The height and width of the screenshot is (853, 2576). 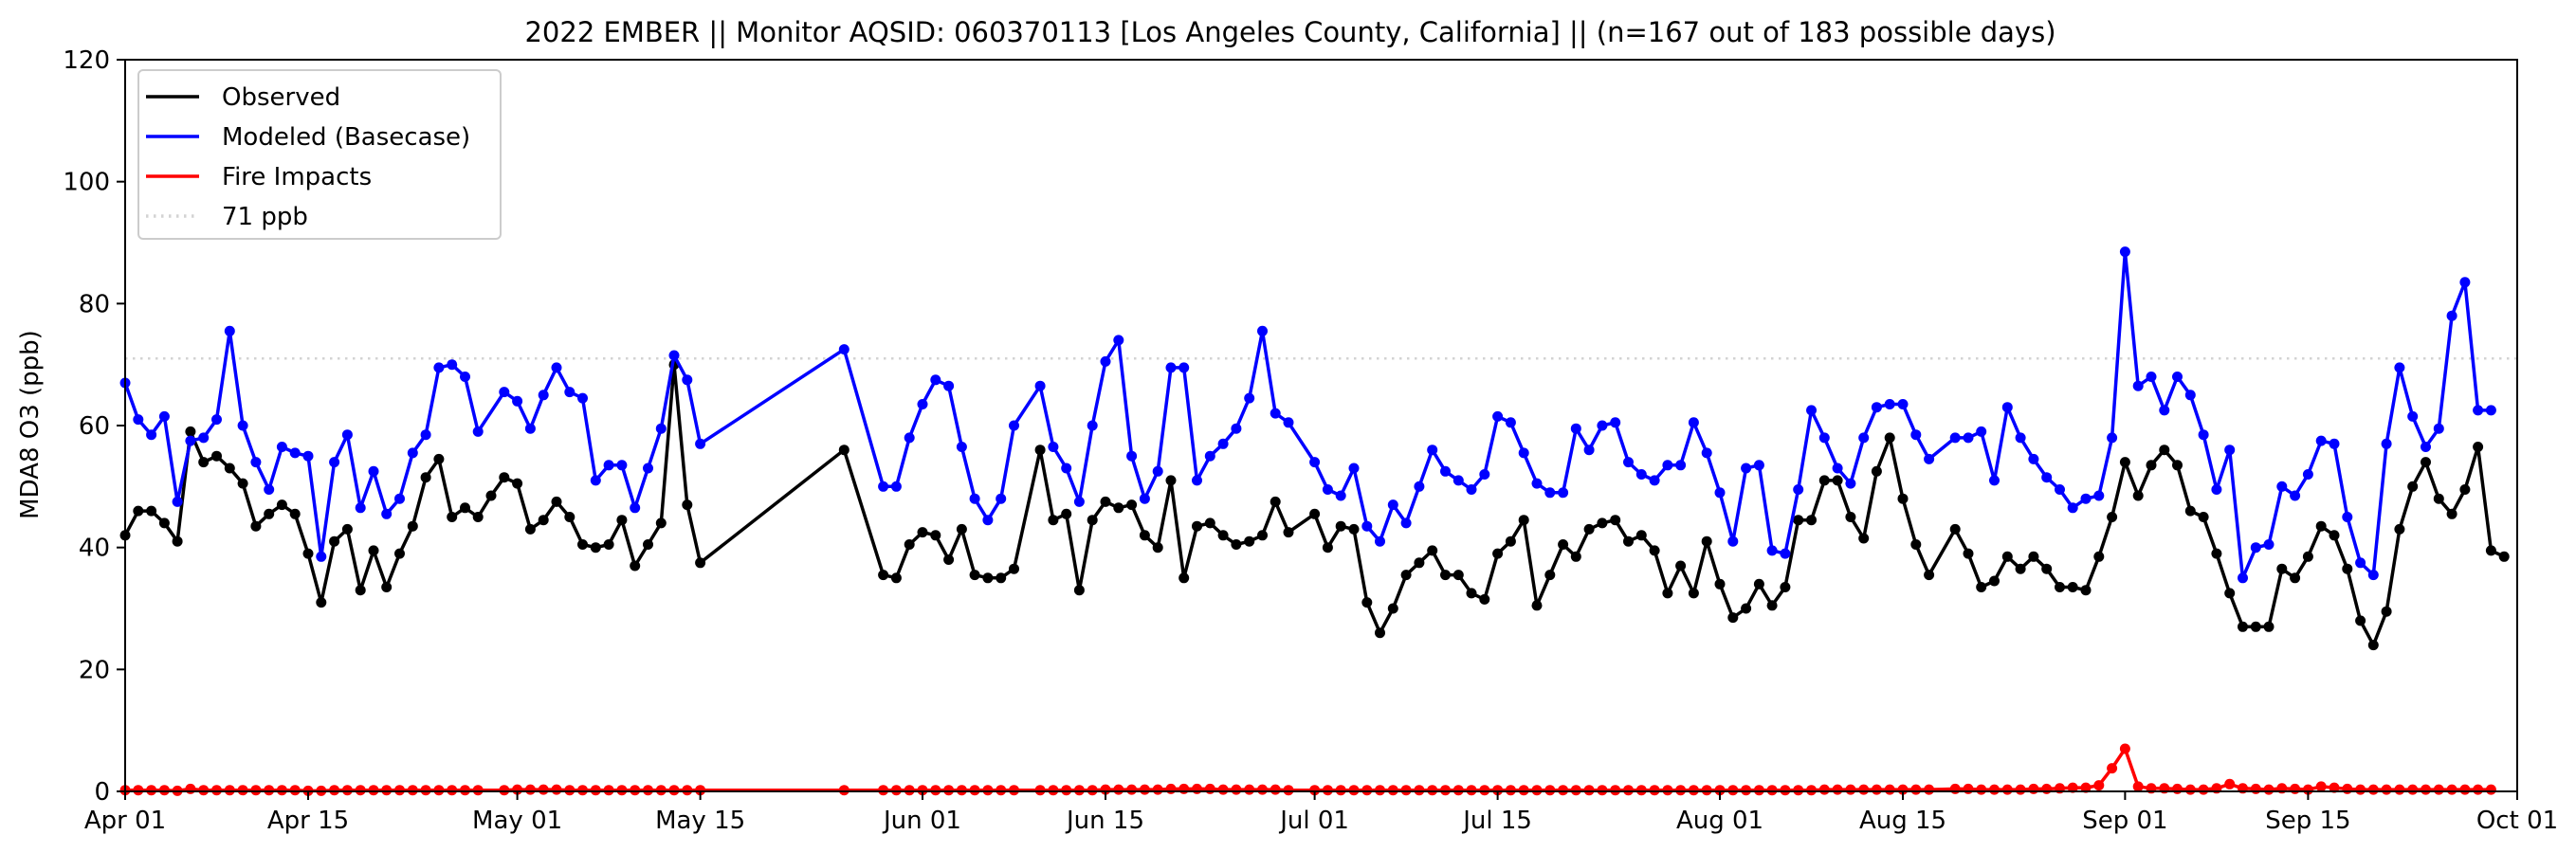 I want to click on y-tick-label-40: 40, so click(x=94, y=549).